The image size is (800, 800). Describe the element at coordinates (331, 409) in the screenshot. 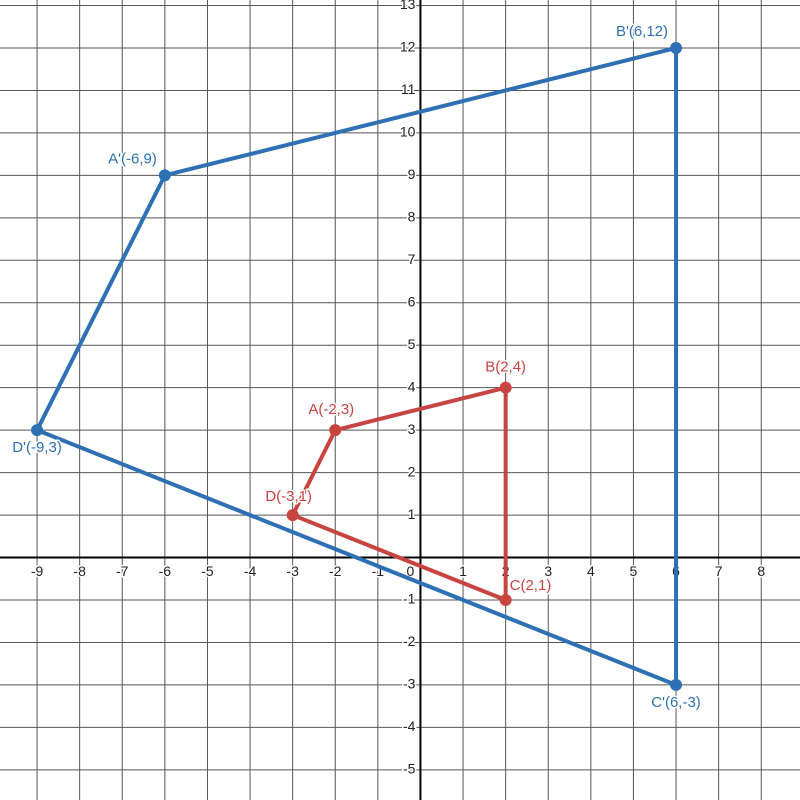

I see `point-label: A(-2,3)` at that location.